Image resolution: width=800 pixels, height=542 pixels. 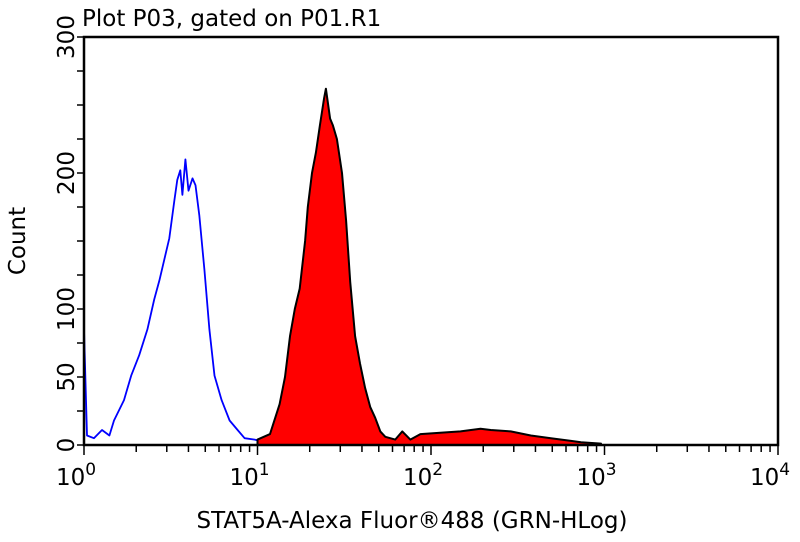 I want to click on x-tick-exponent: 0, so click(x=90, y=470).